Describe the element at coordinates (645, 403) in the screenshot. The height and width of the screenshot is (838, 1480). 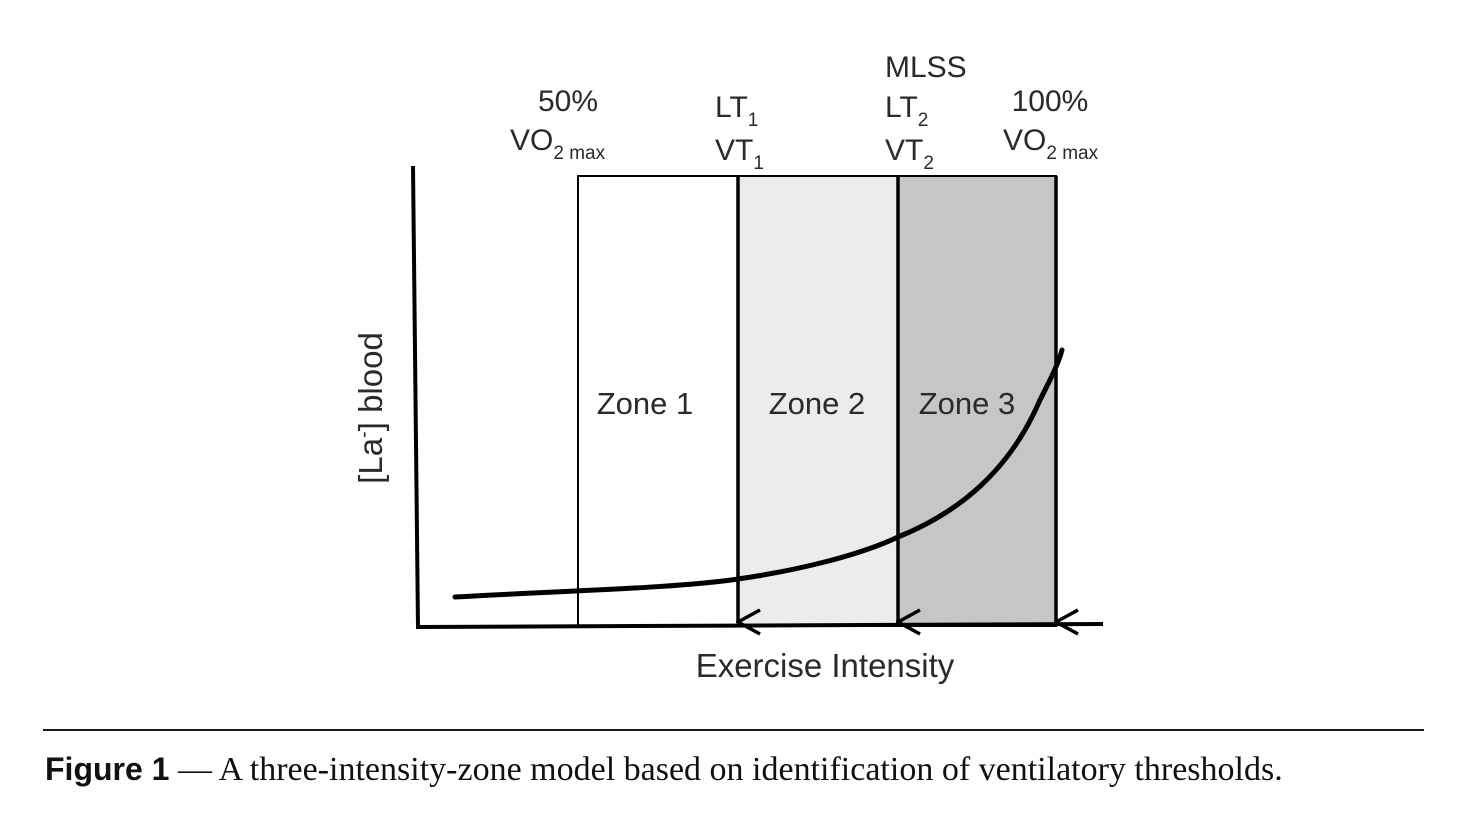
I see `zone-1-label: Zone 1` at that location.